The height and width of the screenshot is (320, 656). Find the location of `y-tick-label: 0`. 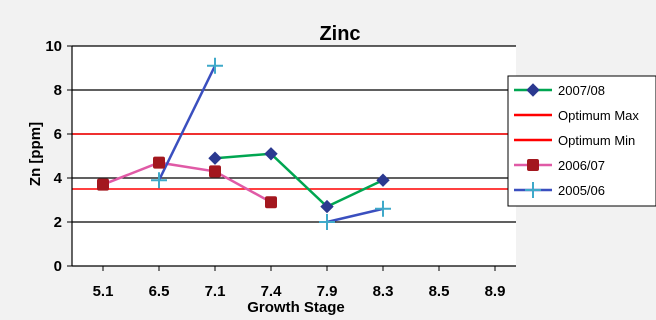

y-tick-label: 0 is located at coordinates (58, 266).